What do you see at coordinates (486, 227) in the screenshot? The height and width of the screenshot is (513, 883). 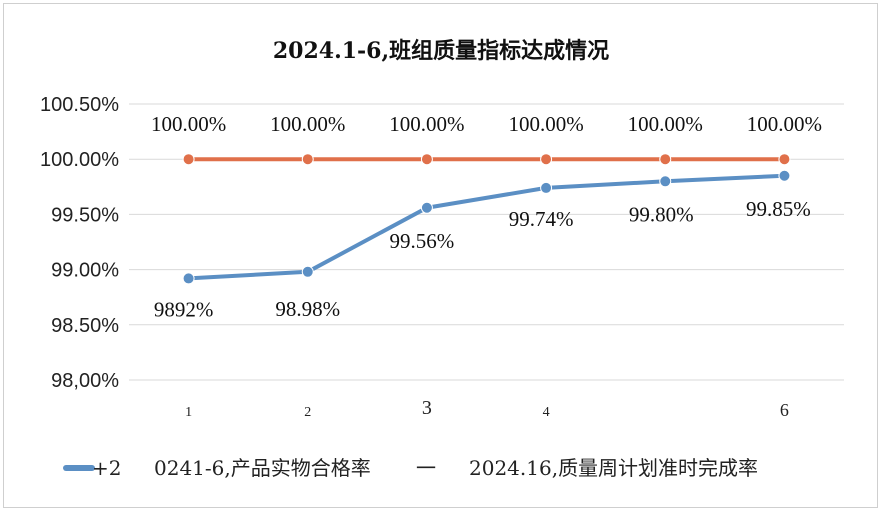 I see `series-line` at bounding box center [486, 227].